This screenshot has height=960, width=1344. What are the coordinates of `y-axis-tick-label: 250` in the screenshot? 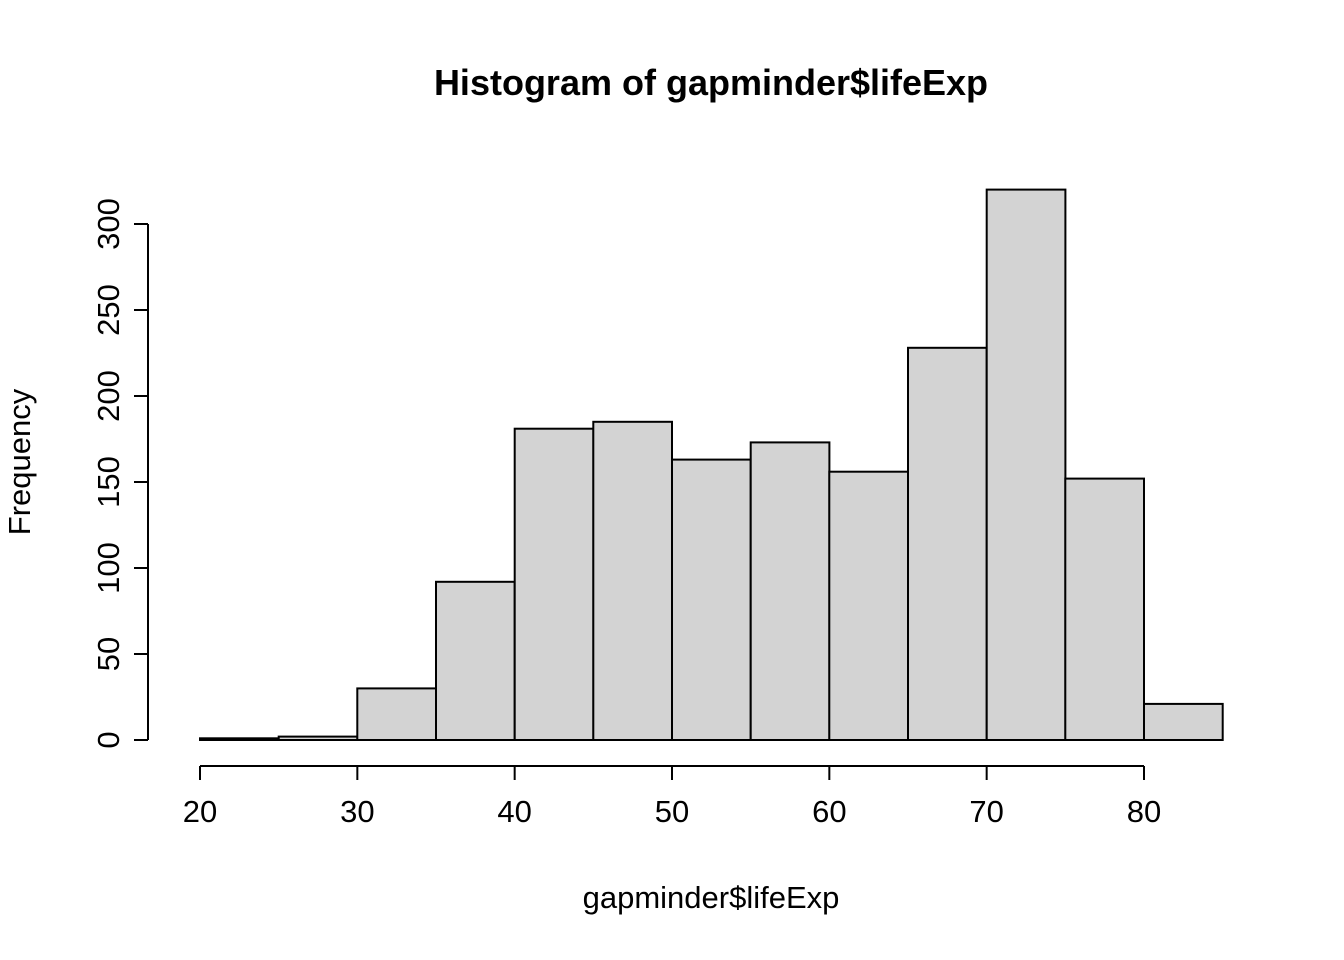 It's located at (108, 310).